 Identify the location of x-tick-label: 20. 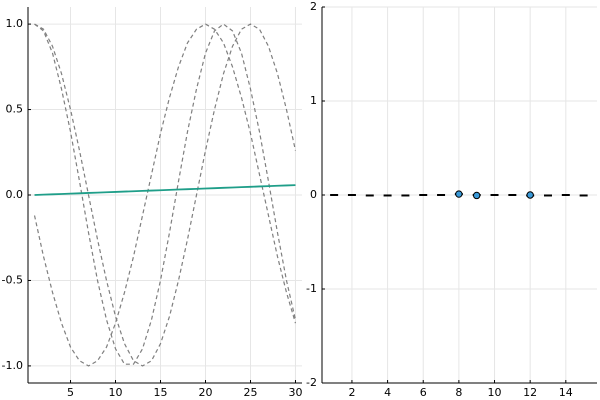
(205, 392).